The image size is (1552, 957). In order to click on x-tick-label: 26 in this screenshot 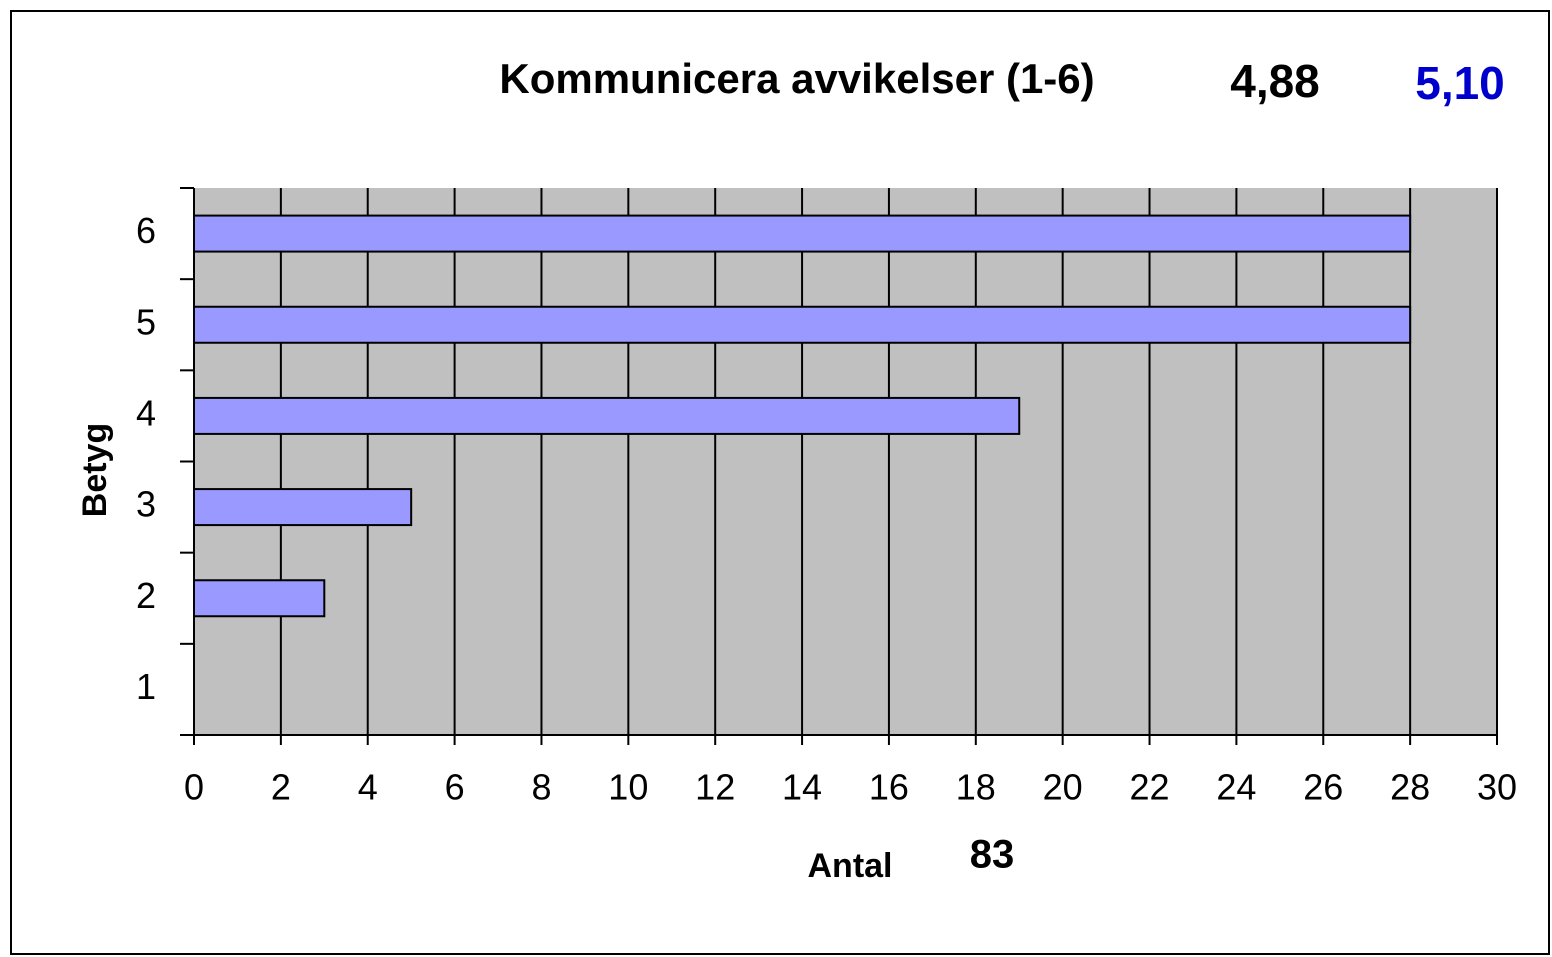, I will do `click(1323, 787)`.